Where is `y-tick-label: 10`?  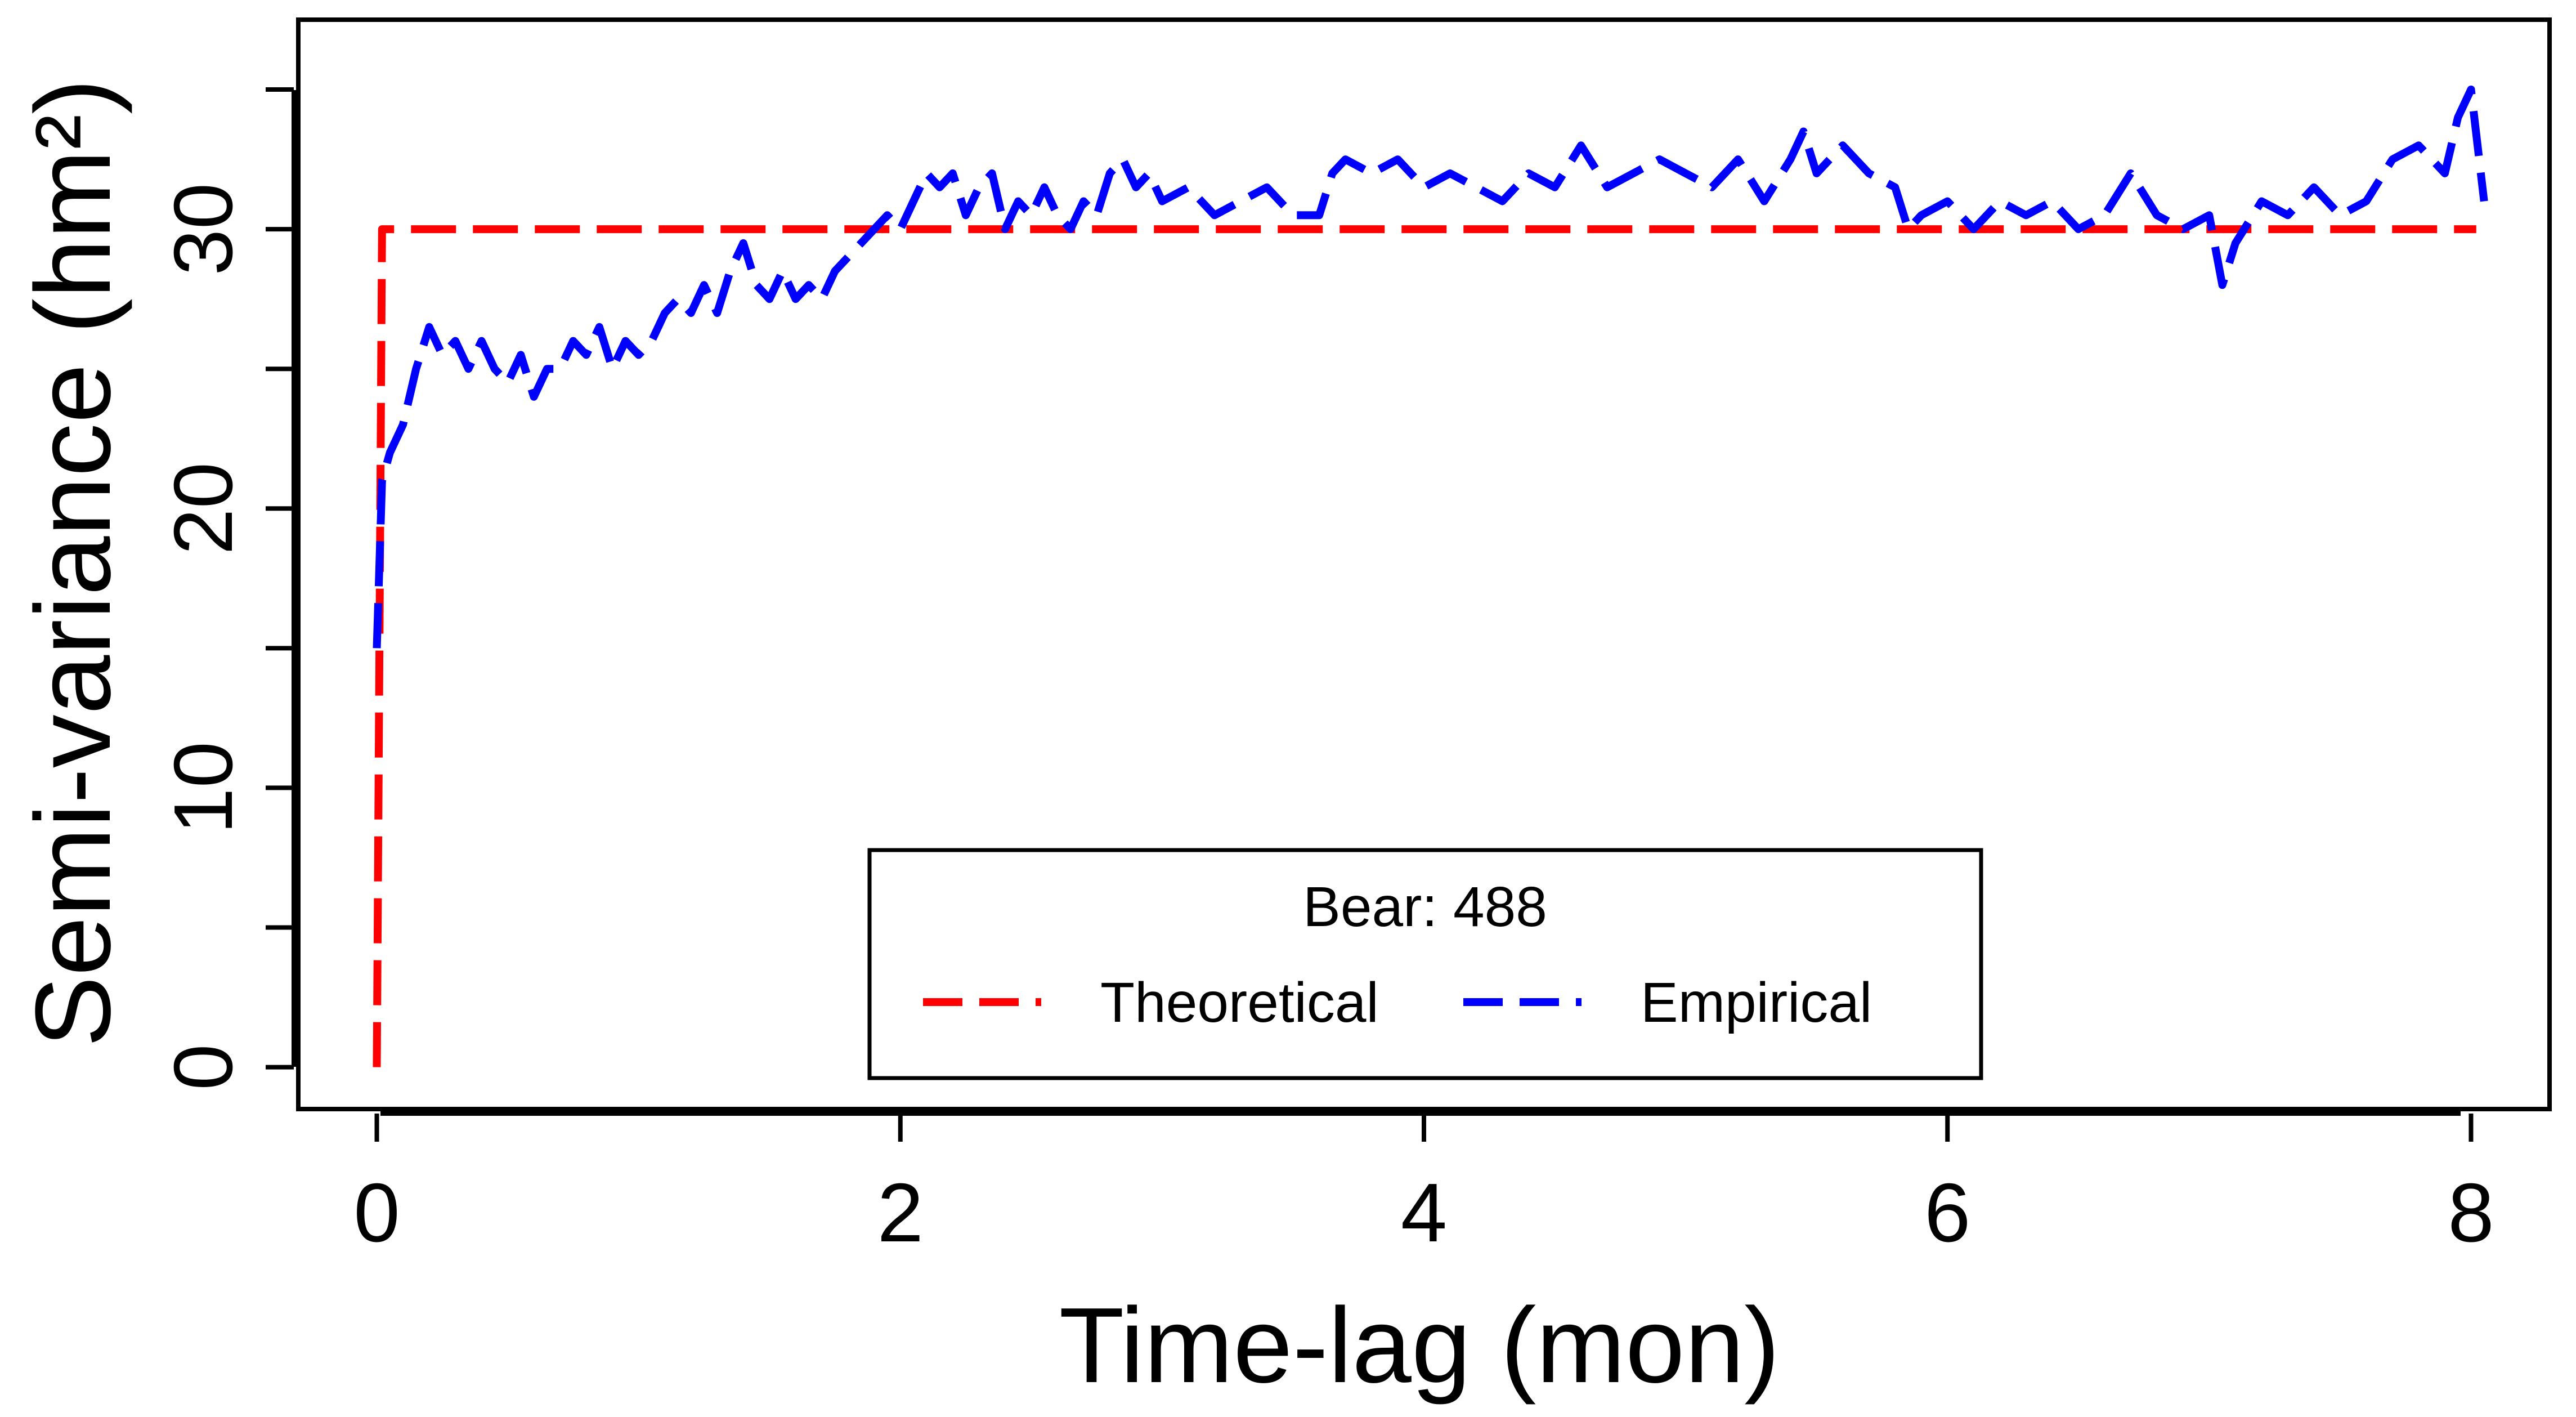
y-tick-label: 10 is located at coordinates (203, 788).